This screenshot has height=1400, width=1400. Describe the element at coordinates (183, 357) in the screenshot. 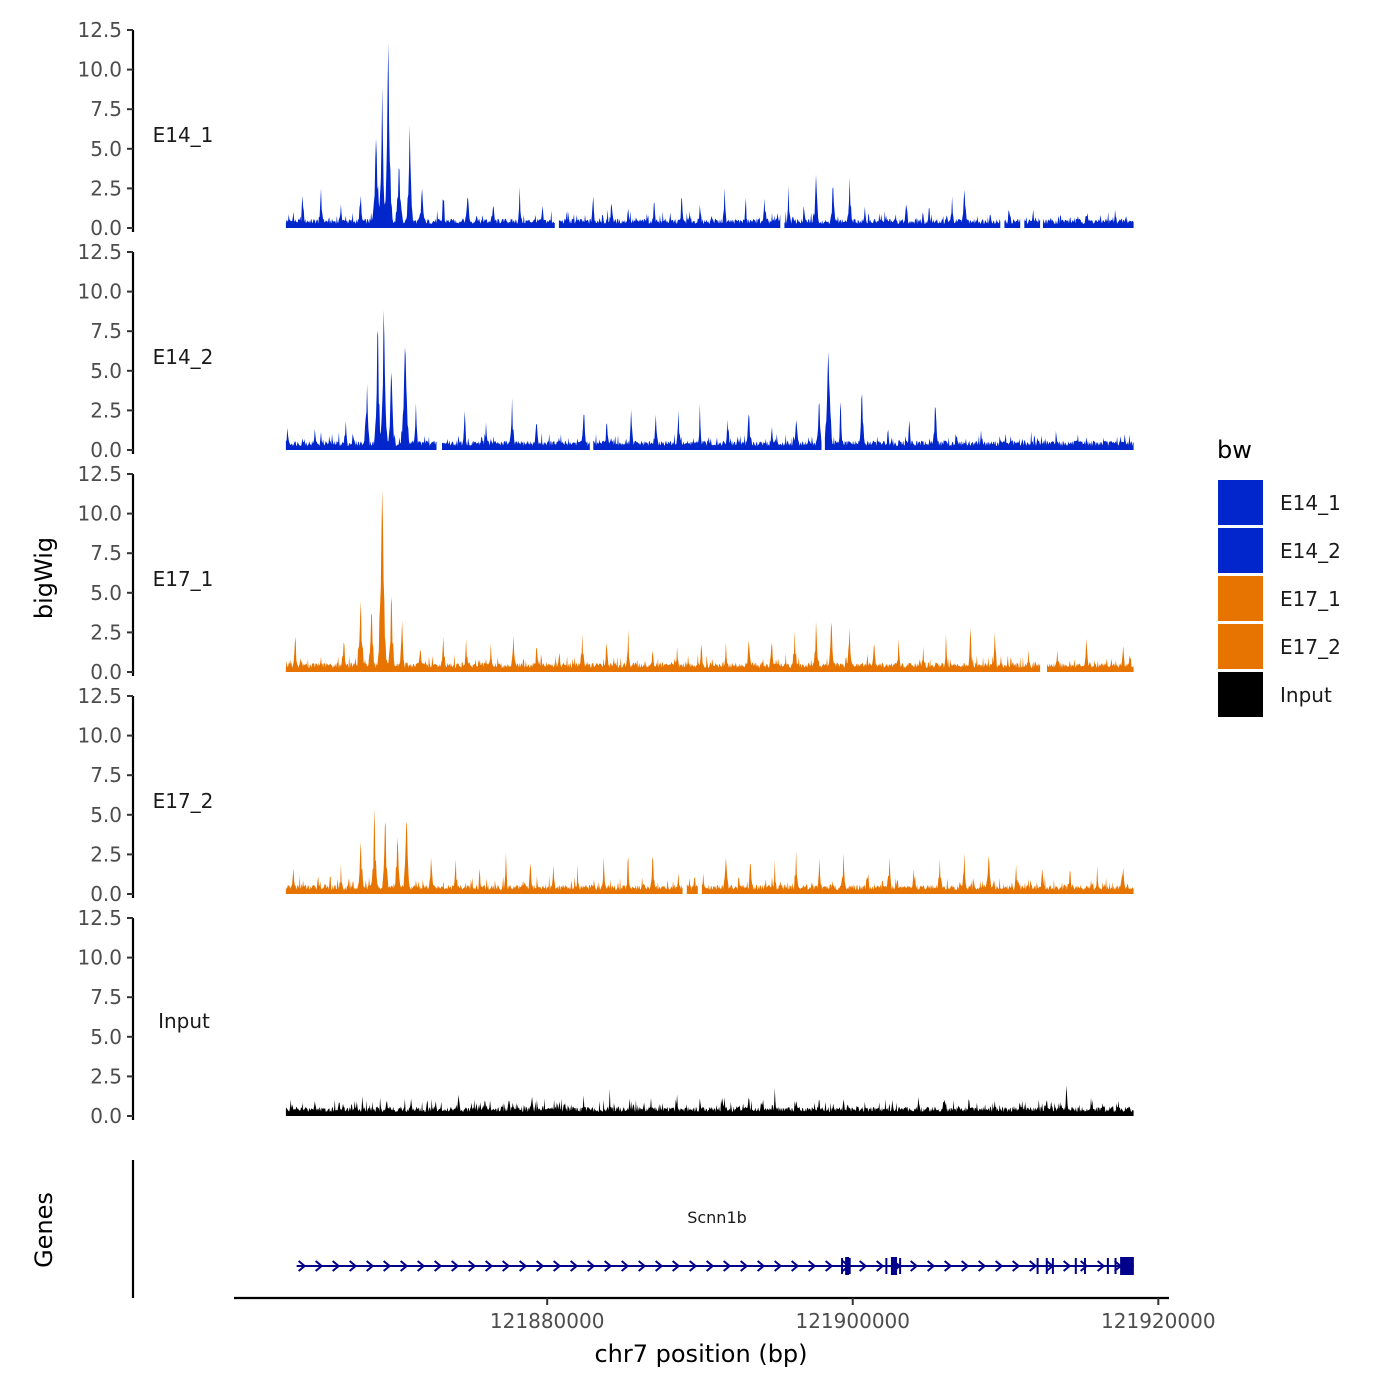

I see `track-label-e14_2: E14_2` at that location.